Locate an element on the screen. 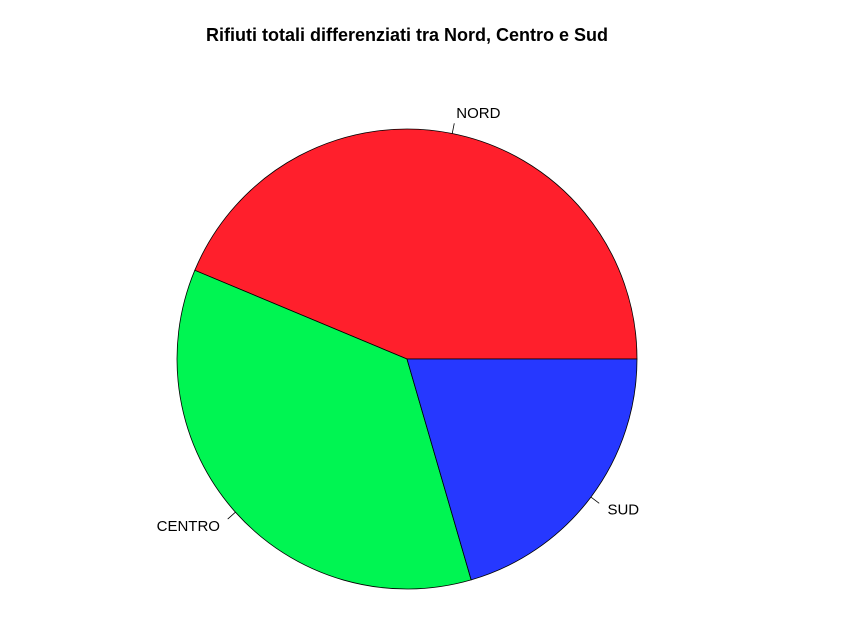  pie-label-sud: SUD is located at coordinates (623, 510).